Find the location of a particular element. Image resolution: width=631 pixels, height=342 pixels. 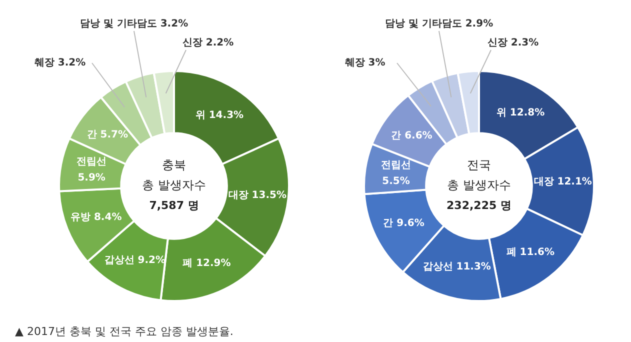

slice-label: 신장 2.3% is located at coordinates (513, 43).